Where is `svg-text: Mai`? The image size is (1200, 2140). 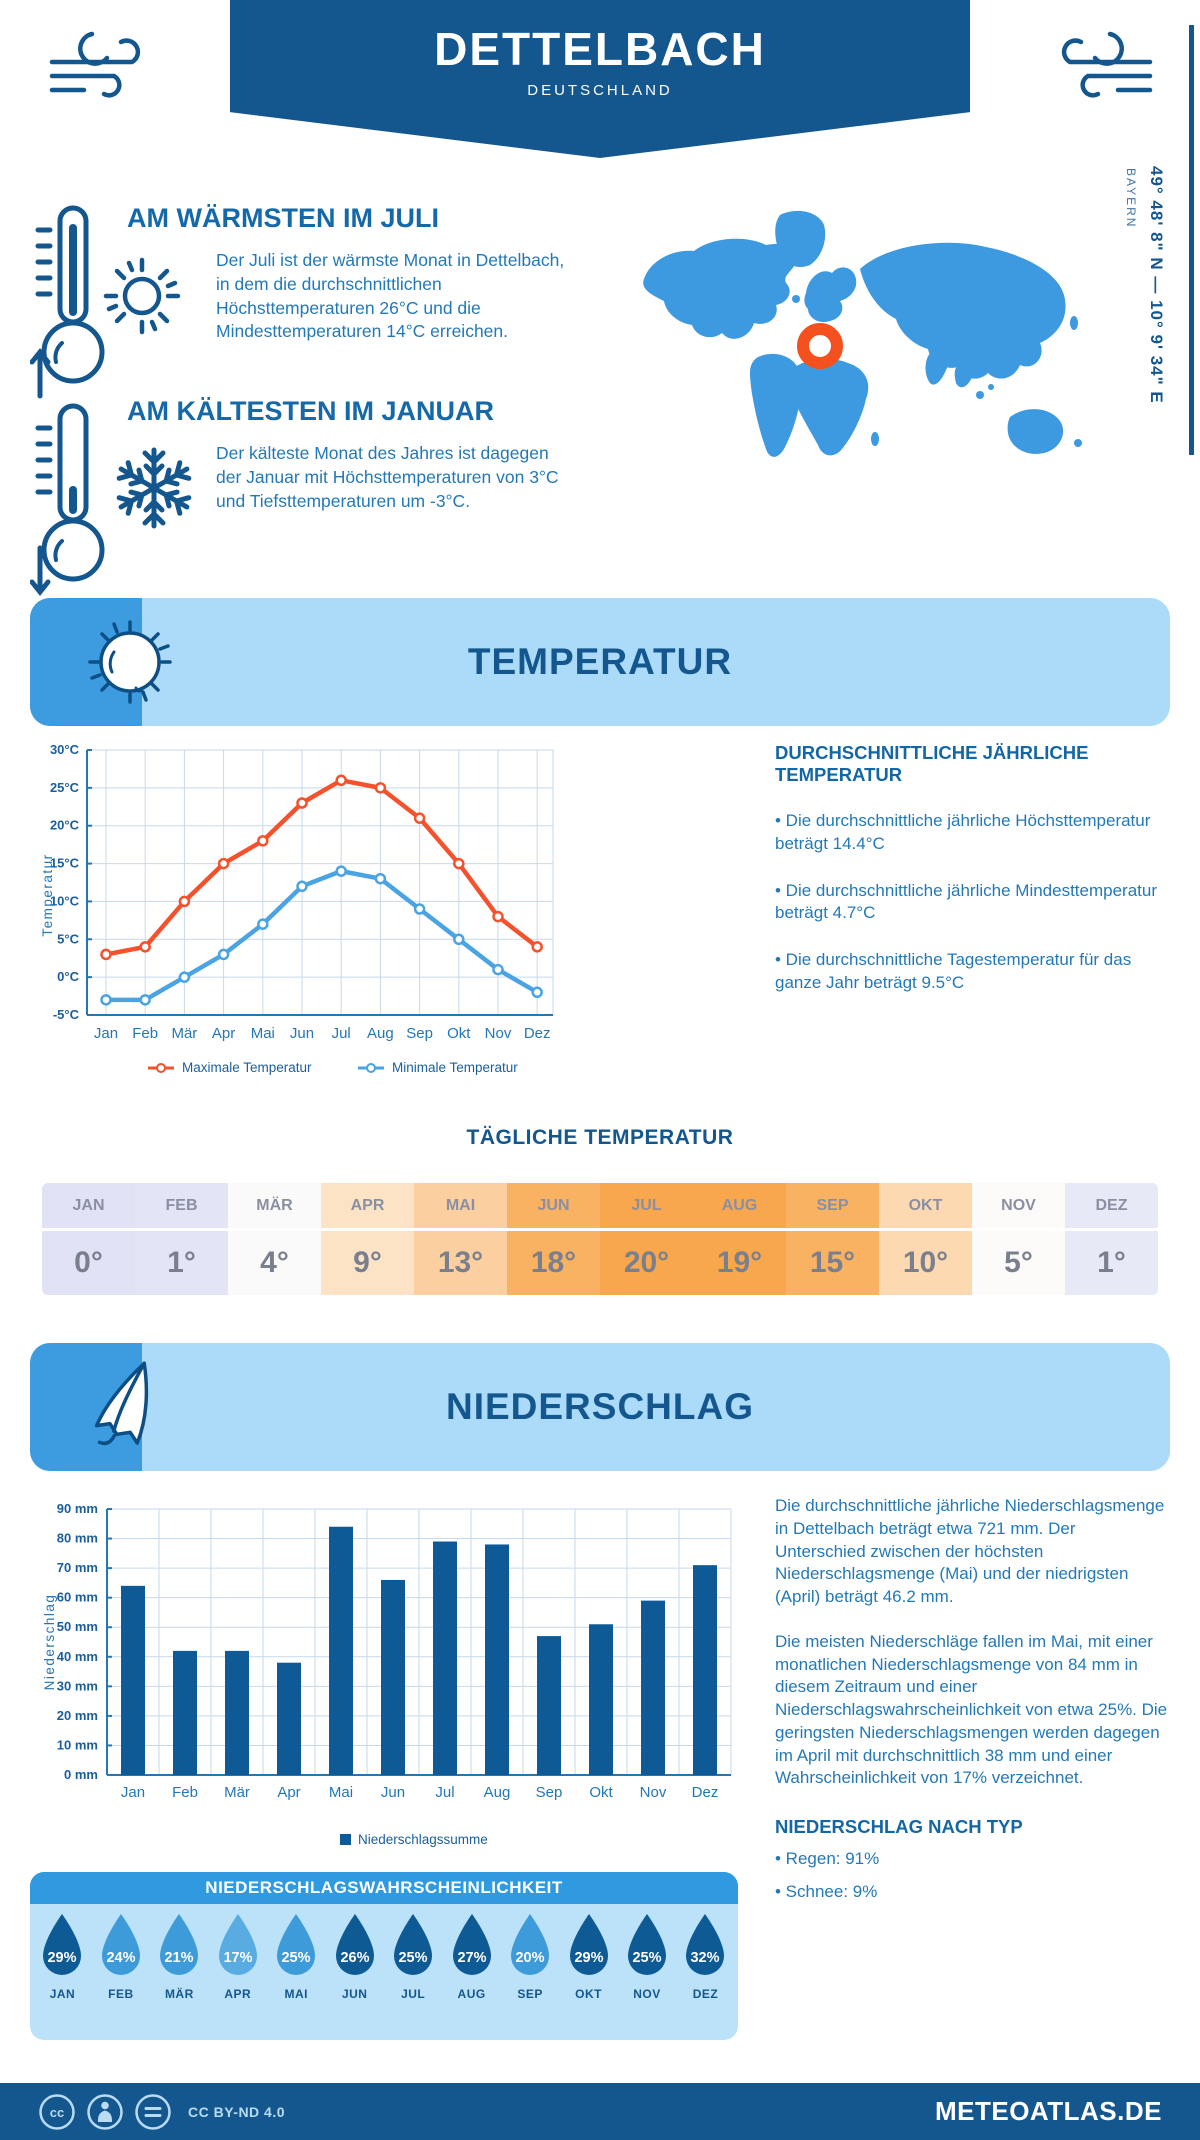 svg-text: Mai is located at coordinates (341, 1792).